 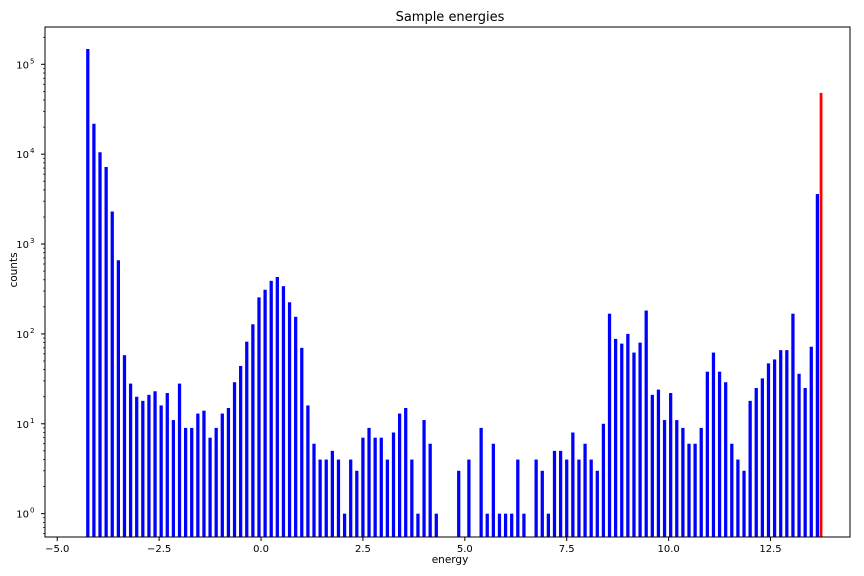 What do you see at coordinates (32, 331) in the screenshot?
I see `y-tick-exponent: 2` at bounding box center [32, 331].